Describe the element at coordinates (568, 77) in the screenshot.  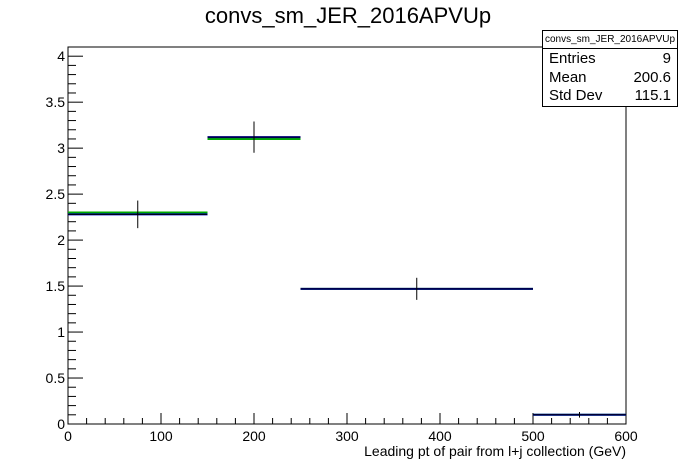
I see `stats-label-mean: Mean` at that location.